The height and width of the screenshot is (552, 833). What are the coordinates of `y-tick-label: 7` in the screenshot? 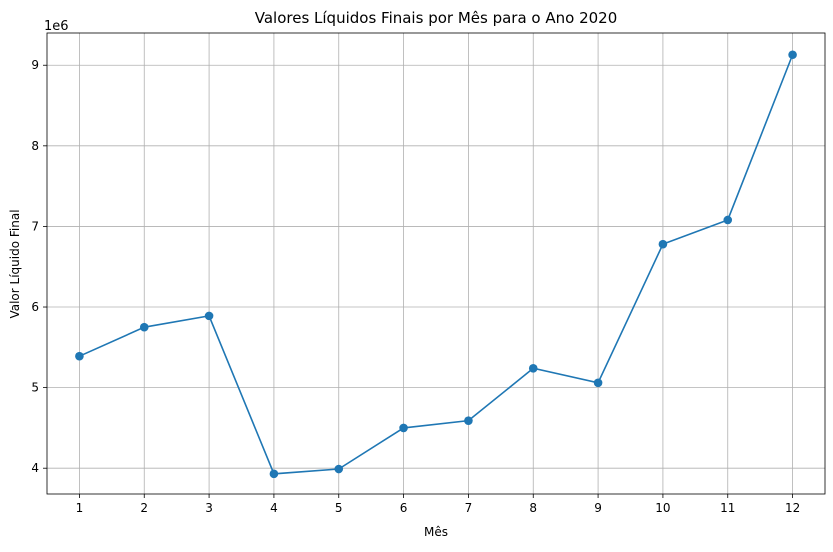 It's located at (35, 226).